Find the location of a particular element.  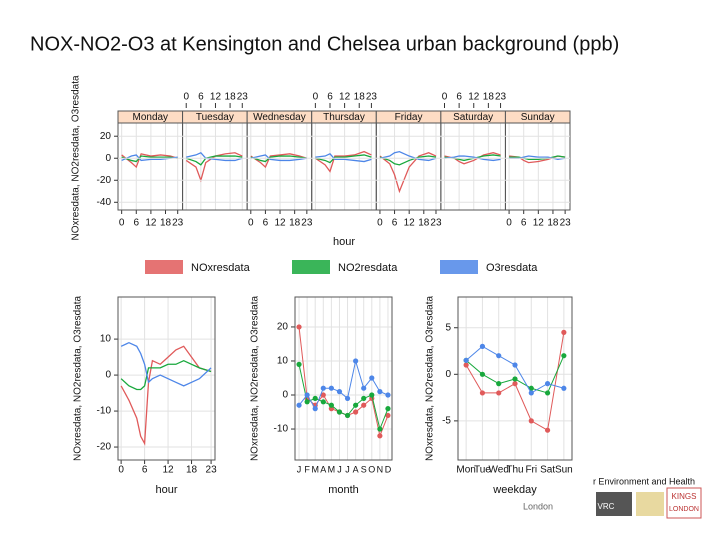

x-tick-label: A is located at coordinates (356, 469).